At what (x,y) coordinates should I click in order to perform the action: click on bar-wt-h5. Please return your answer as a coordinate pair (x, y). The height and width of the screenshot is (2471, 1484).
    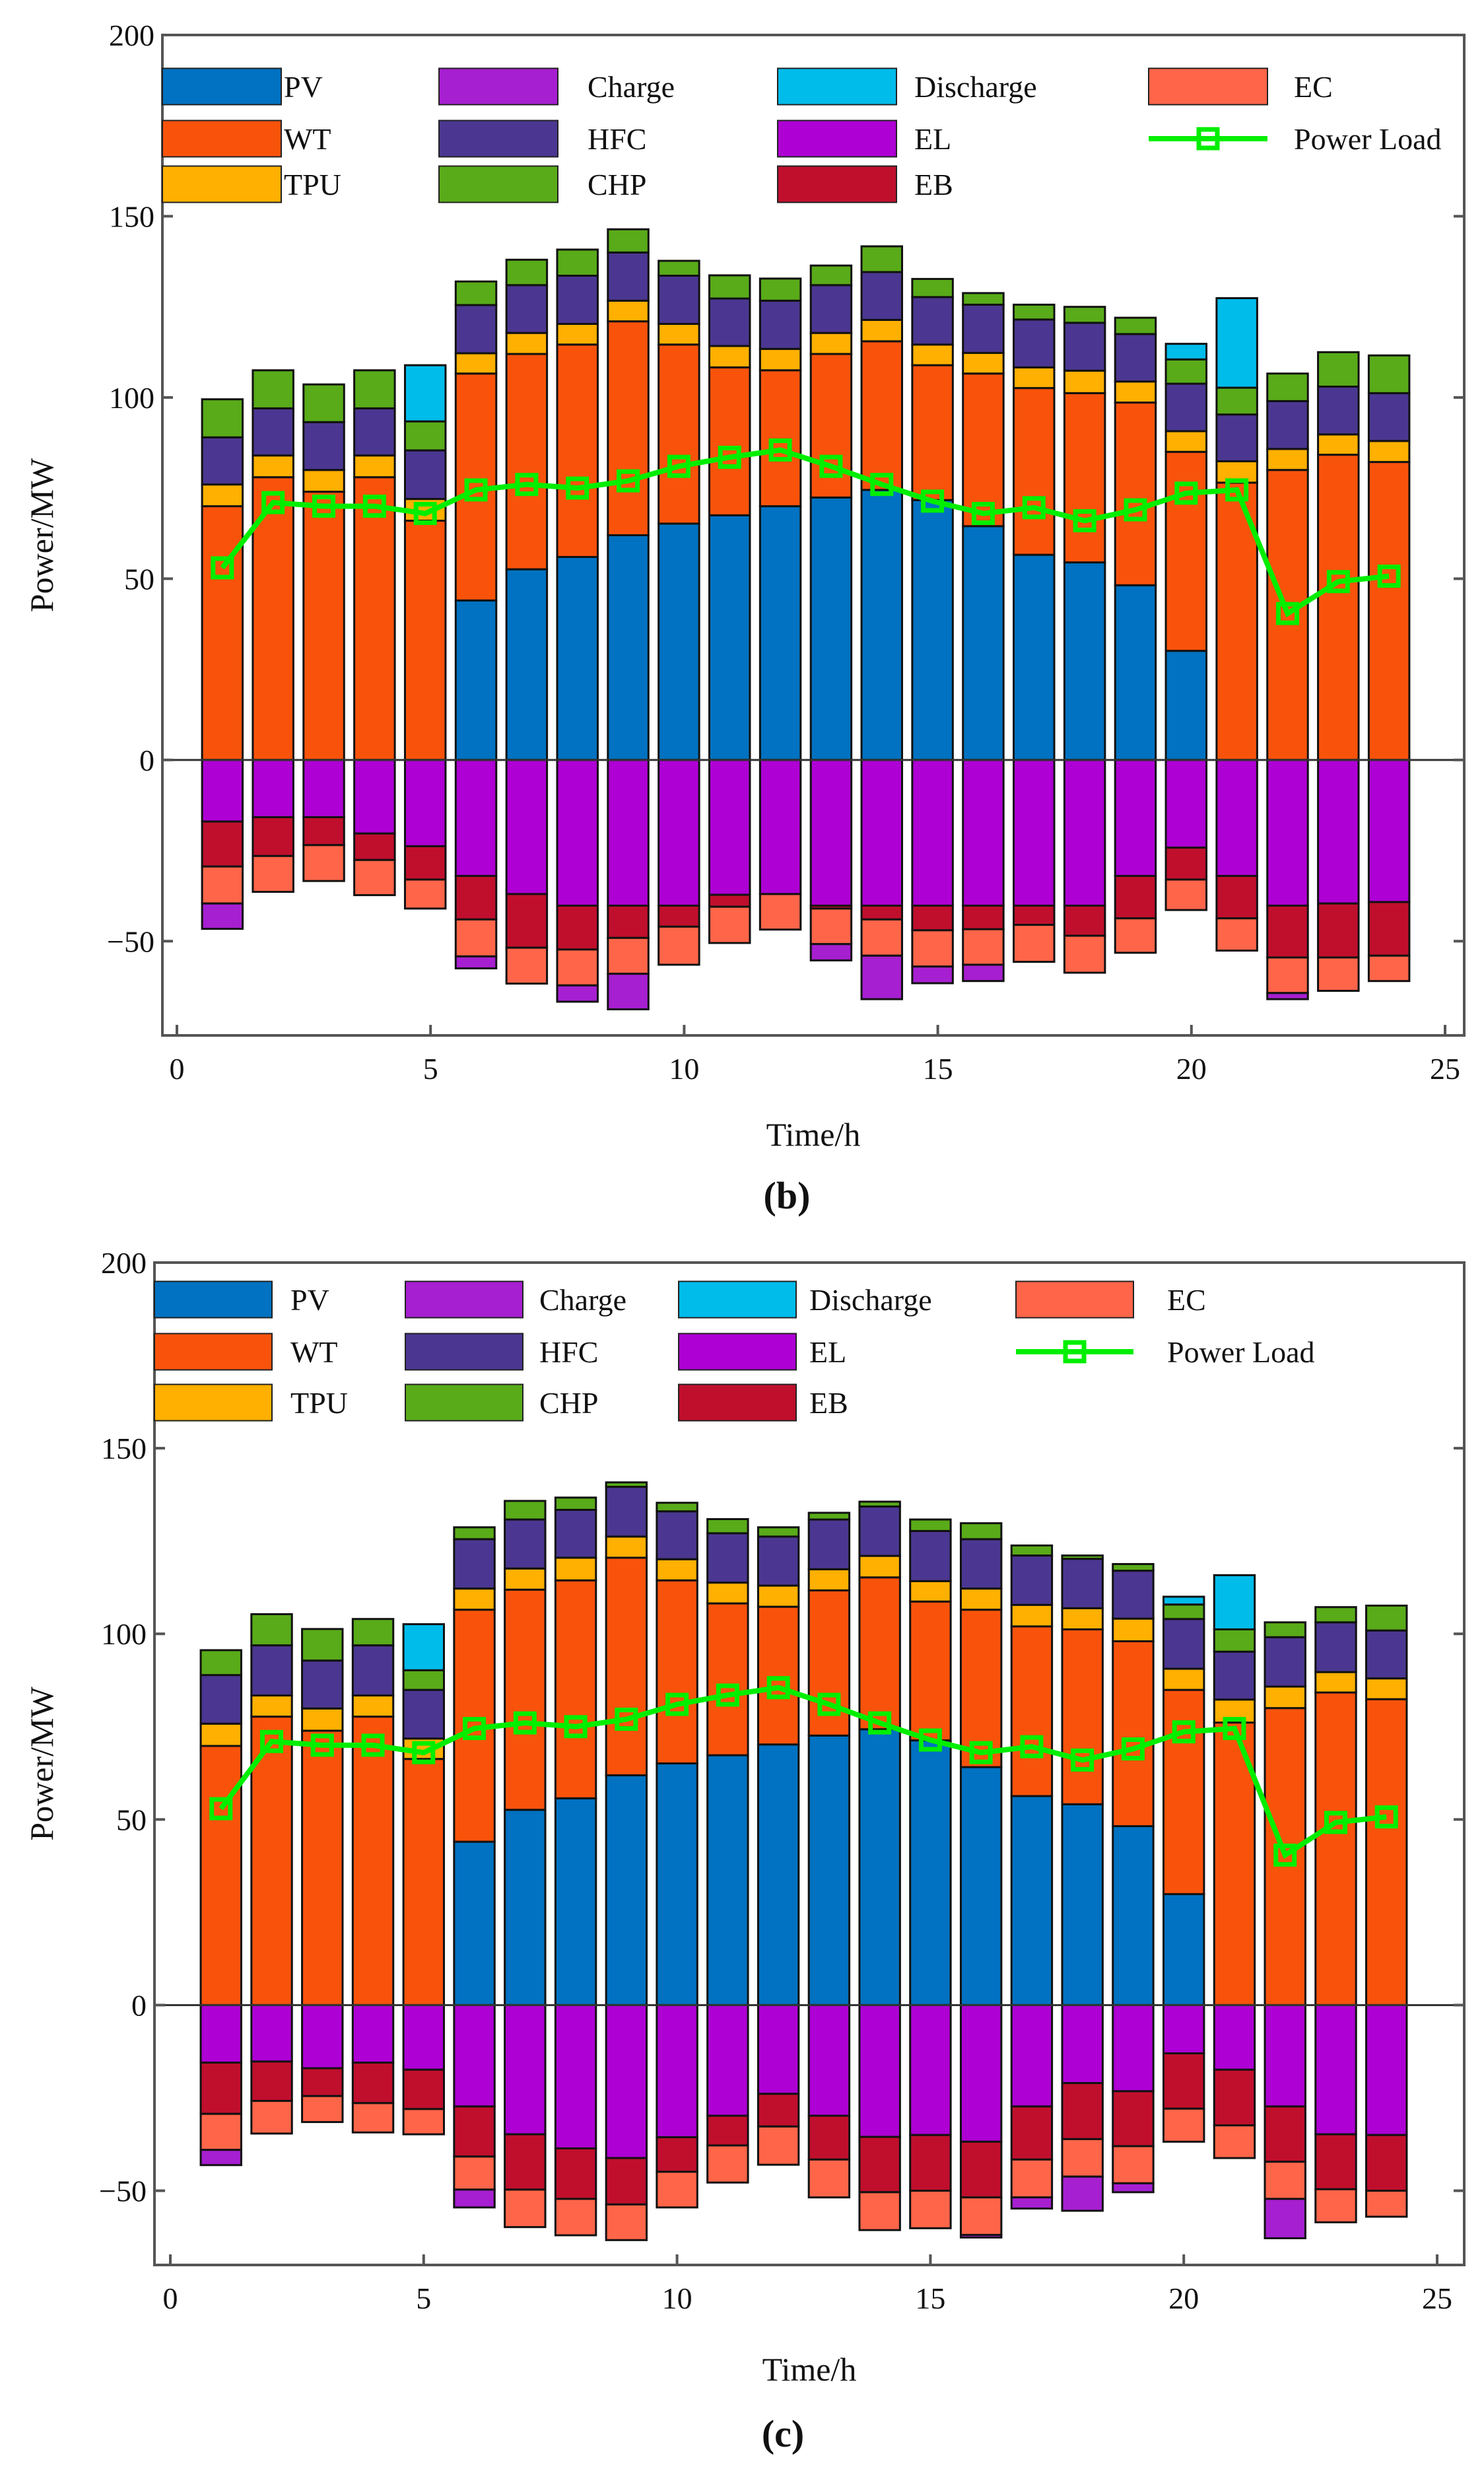
    Looking at the image, I should click on (424, 1882).